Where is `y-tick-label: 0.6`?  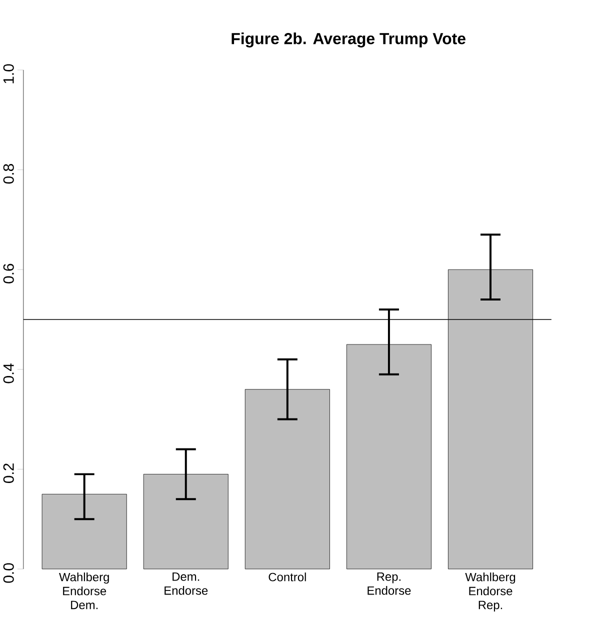 y-tick-label: 0.6 is located at coordinates (8, 274).